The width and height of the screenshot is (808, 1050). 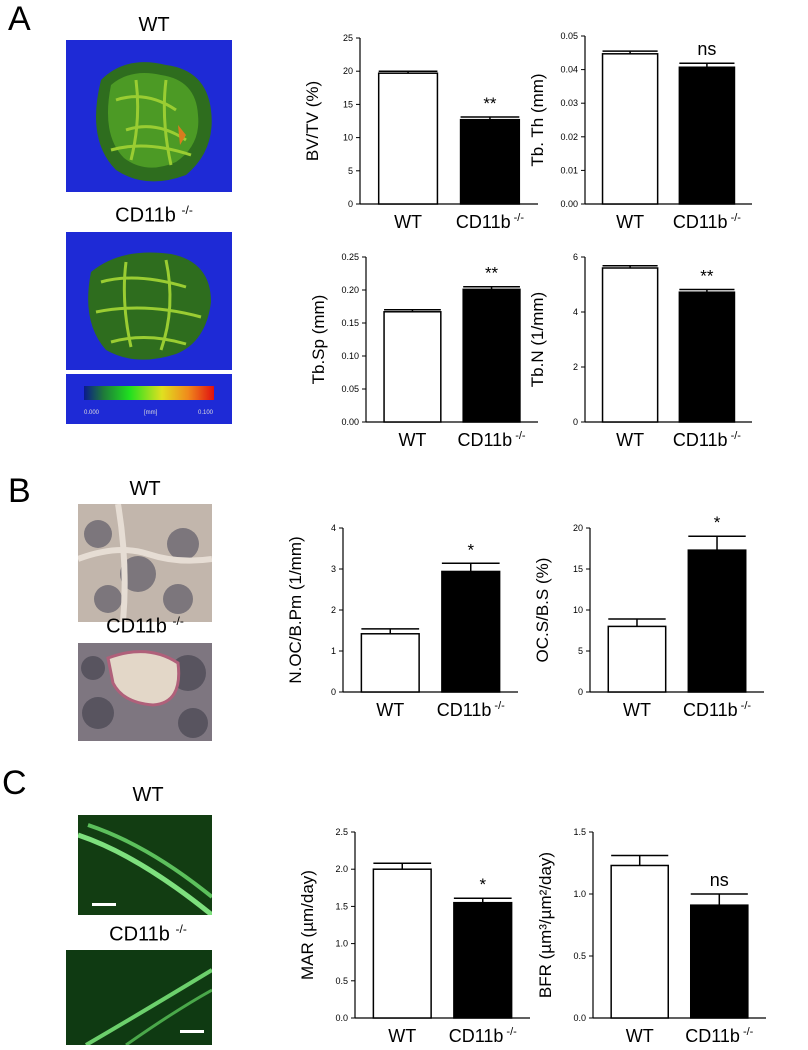 I want to click on y-axis-label: Tb. Th (mm), so click(x=537, y=119).